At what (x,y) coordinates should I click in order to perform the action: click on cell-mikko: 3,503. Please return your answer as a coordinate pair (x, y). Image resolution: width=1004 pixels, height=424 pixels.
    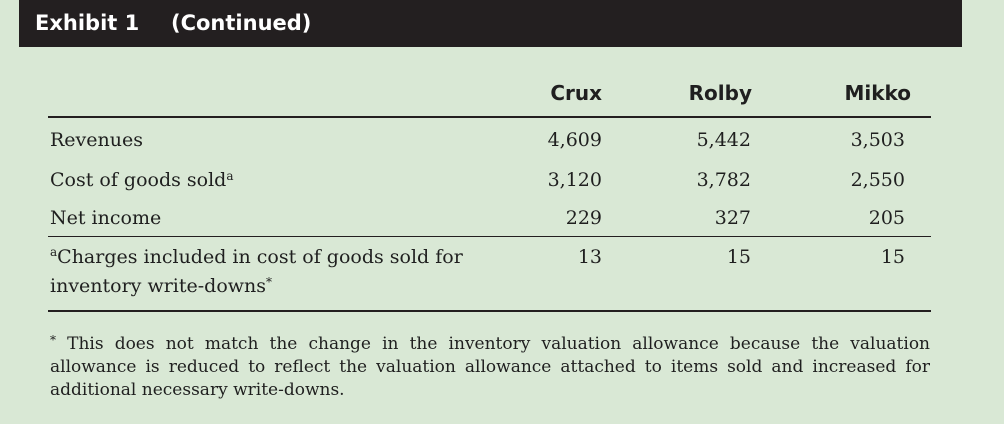
    Looking at the image, I should click on (877, 140).